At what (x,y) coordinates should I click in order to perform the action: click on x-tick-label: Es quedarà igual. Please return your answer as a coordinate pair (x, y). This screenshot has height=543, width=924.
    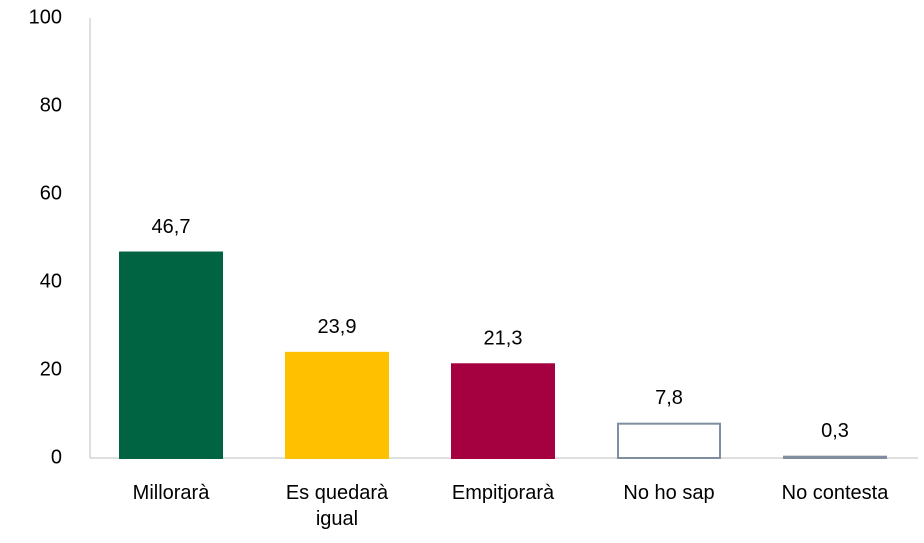
    Looking at the image, I should click on (337, 506).